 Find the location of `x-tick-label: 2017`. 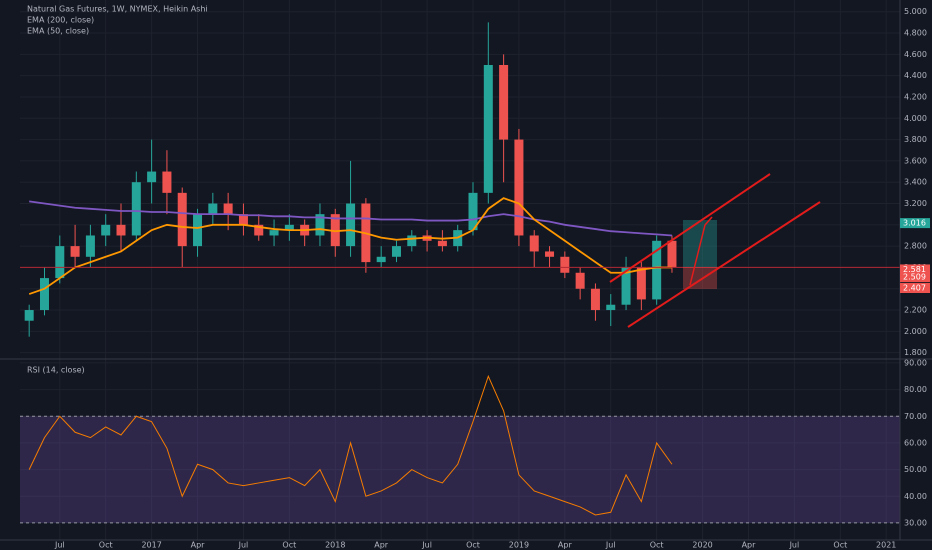

x-tick-label: 2017 is located at coordinates (151, 545).